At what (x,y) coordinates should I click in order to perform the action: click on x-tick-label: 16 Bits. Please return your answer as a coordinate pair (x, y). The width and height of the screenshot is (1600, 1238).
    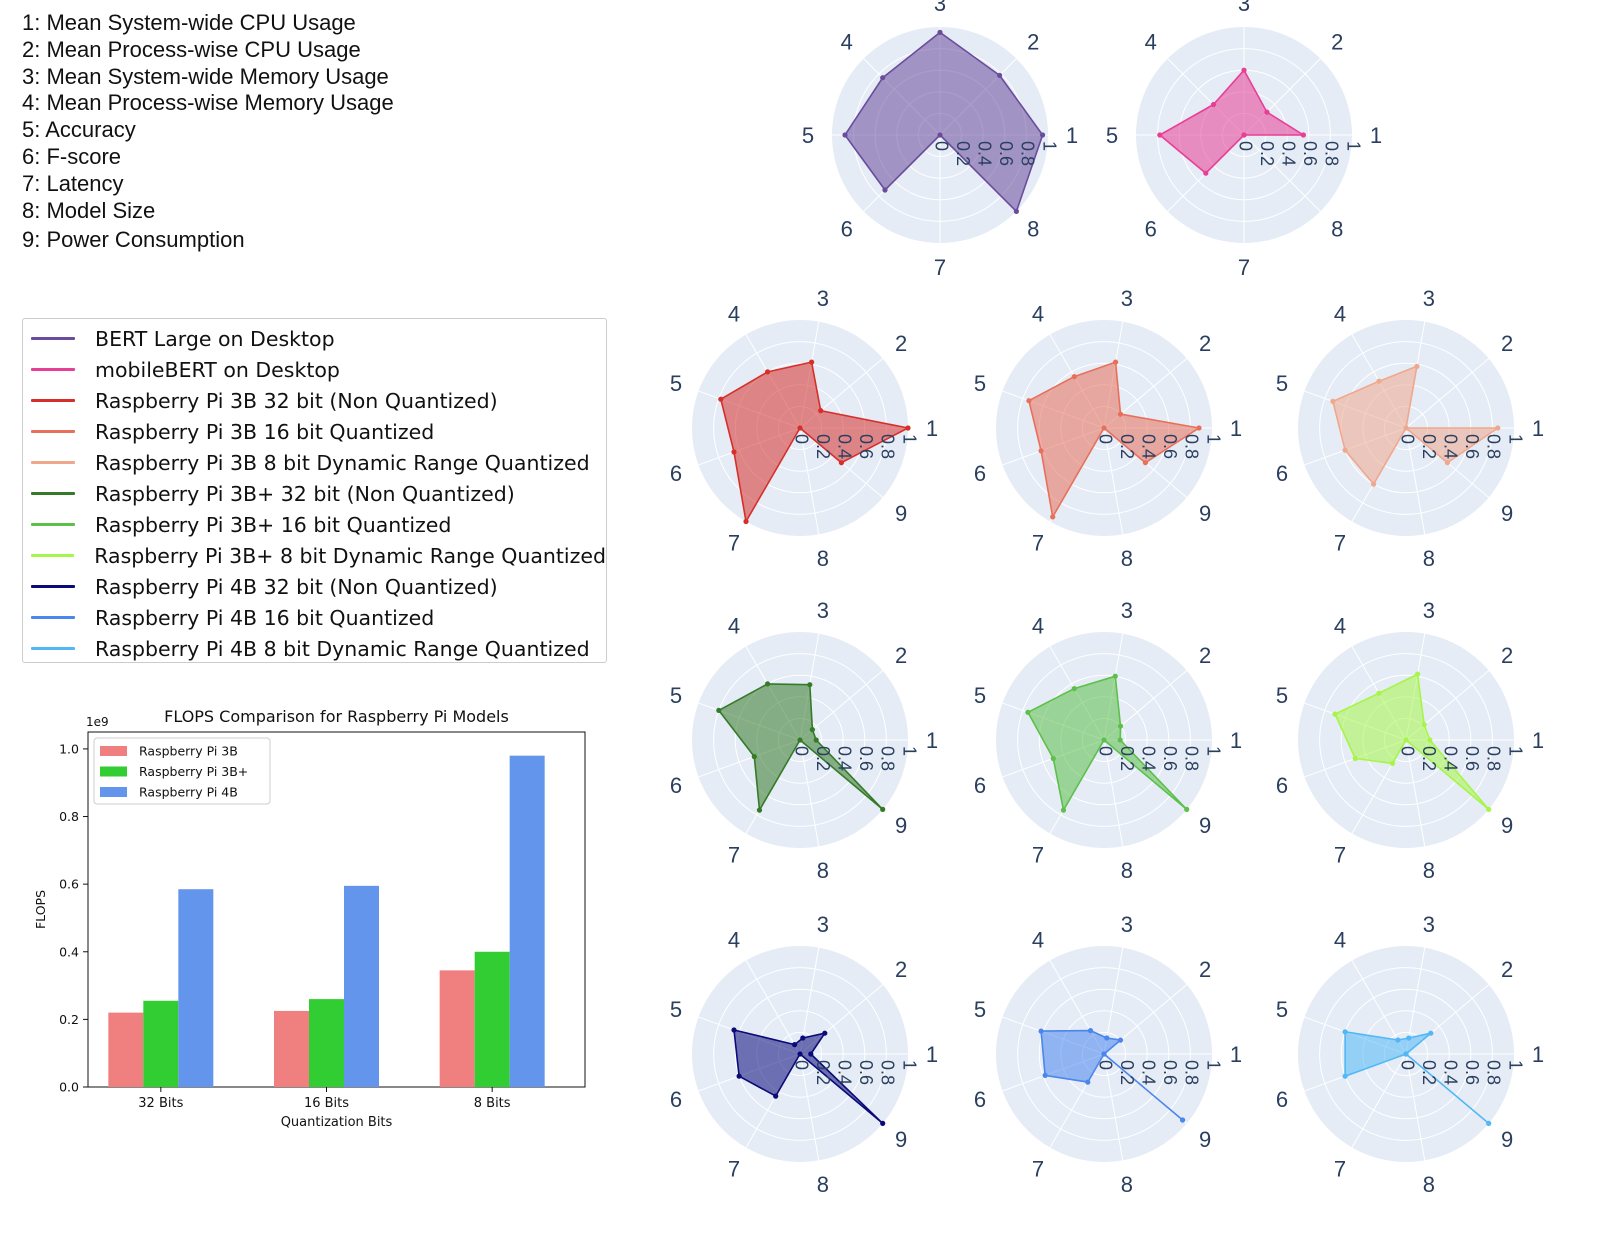
    Looking at the image, I should click on (326, 1103).